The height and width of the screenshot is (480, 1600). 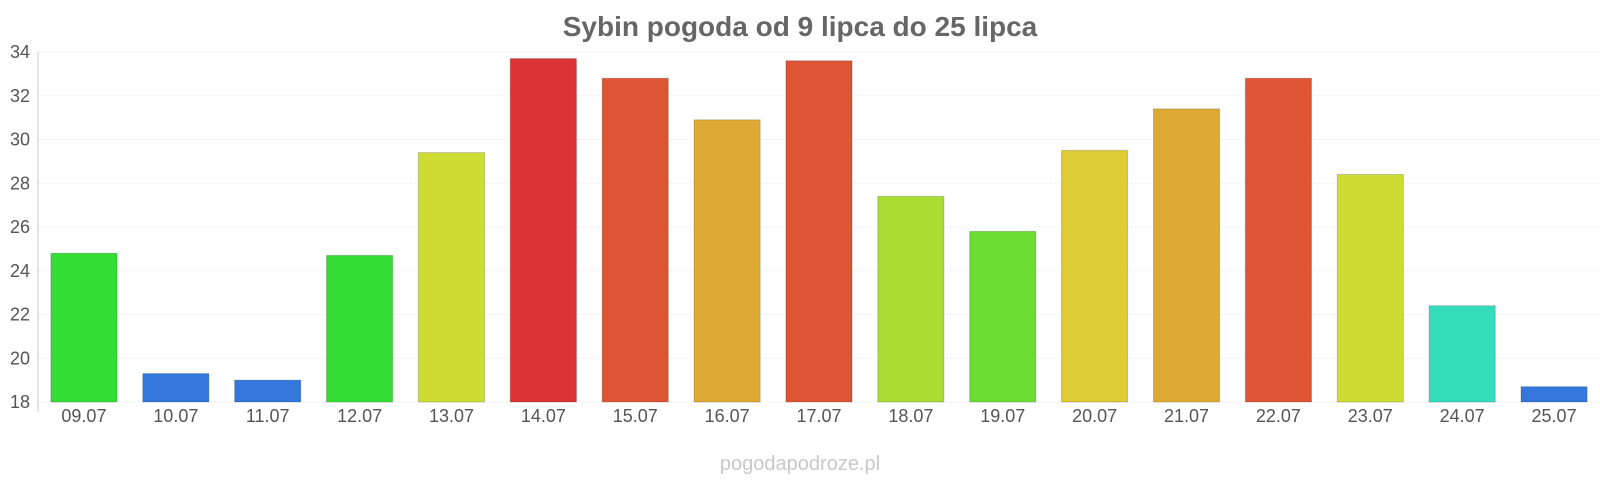 What do you see at coordinates (20, 183) in the screenshot?
I see `y-tick-label: 28` at bounding box center [20, 183].